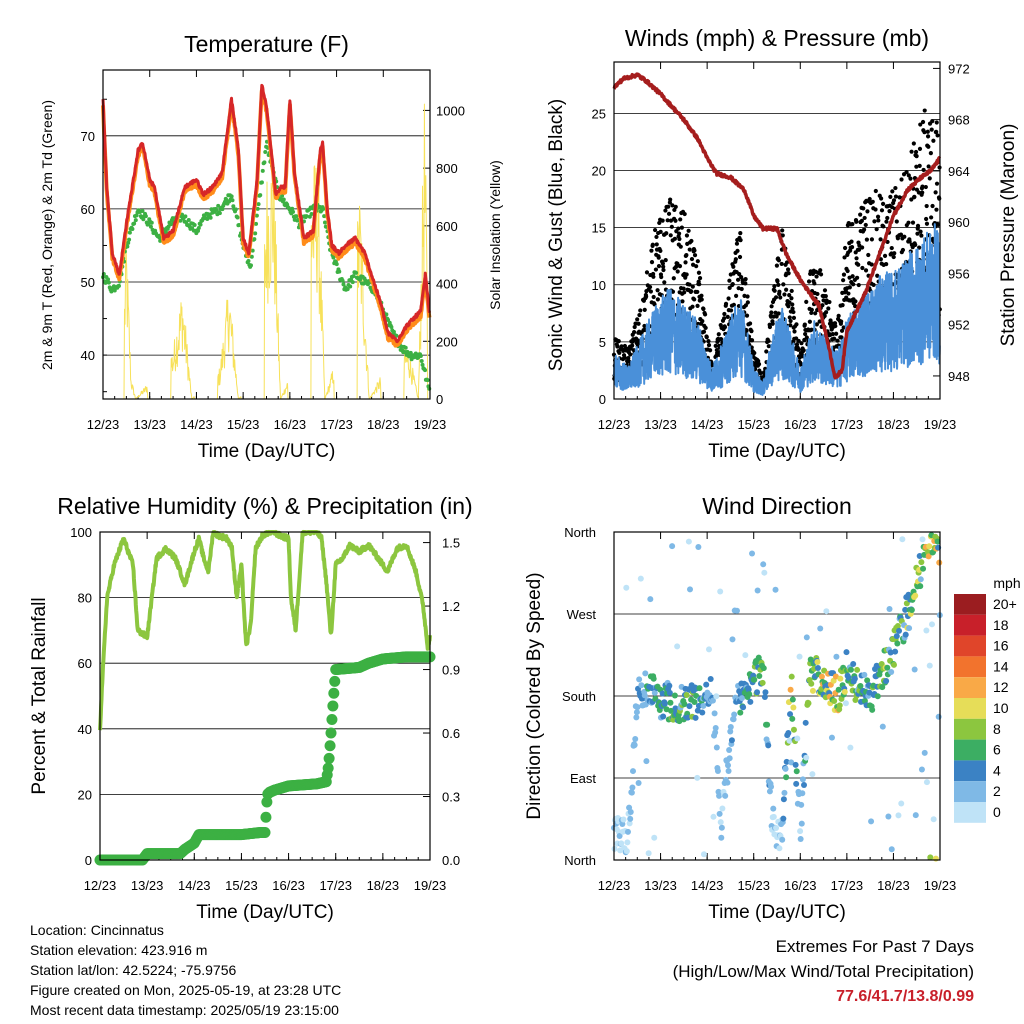  What do you see at coordinates (959, 120) in the screenshot?
I see `y2-tick-label: 968` at bounding box center [959, 120].